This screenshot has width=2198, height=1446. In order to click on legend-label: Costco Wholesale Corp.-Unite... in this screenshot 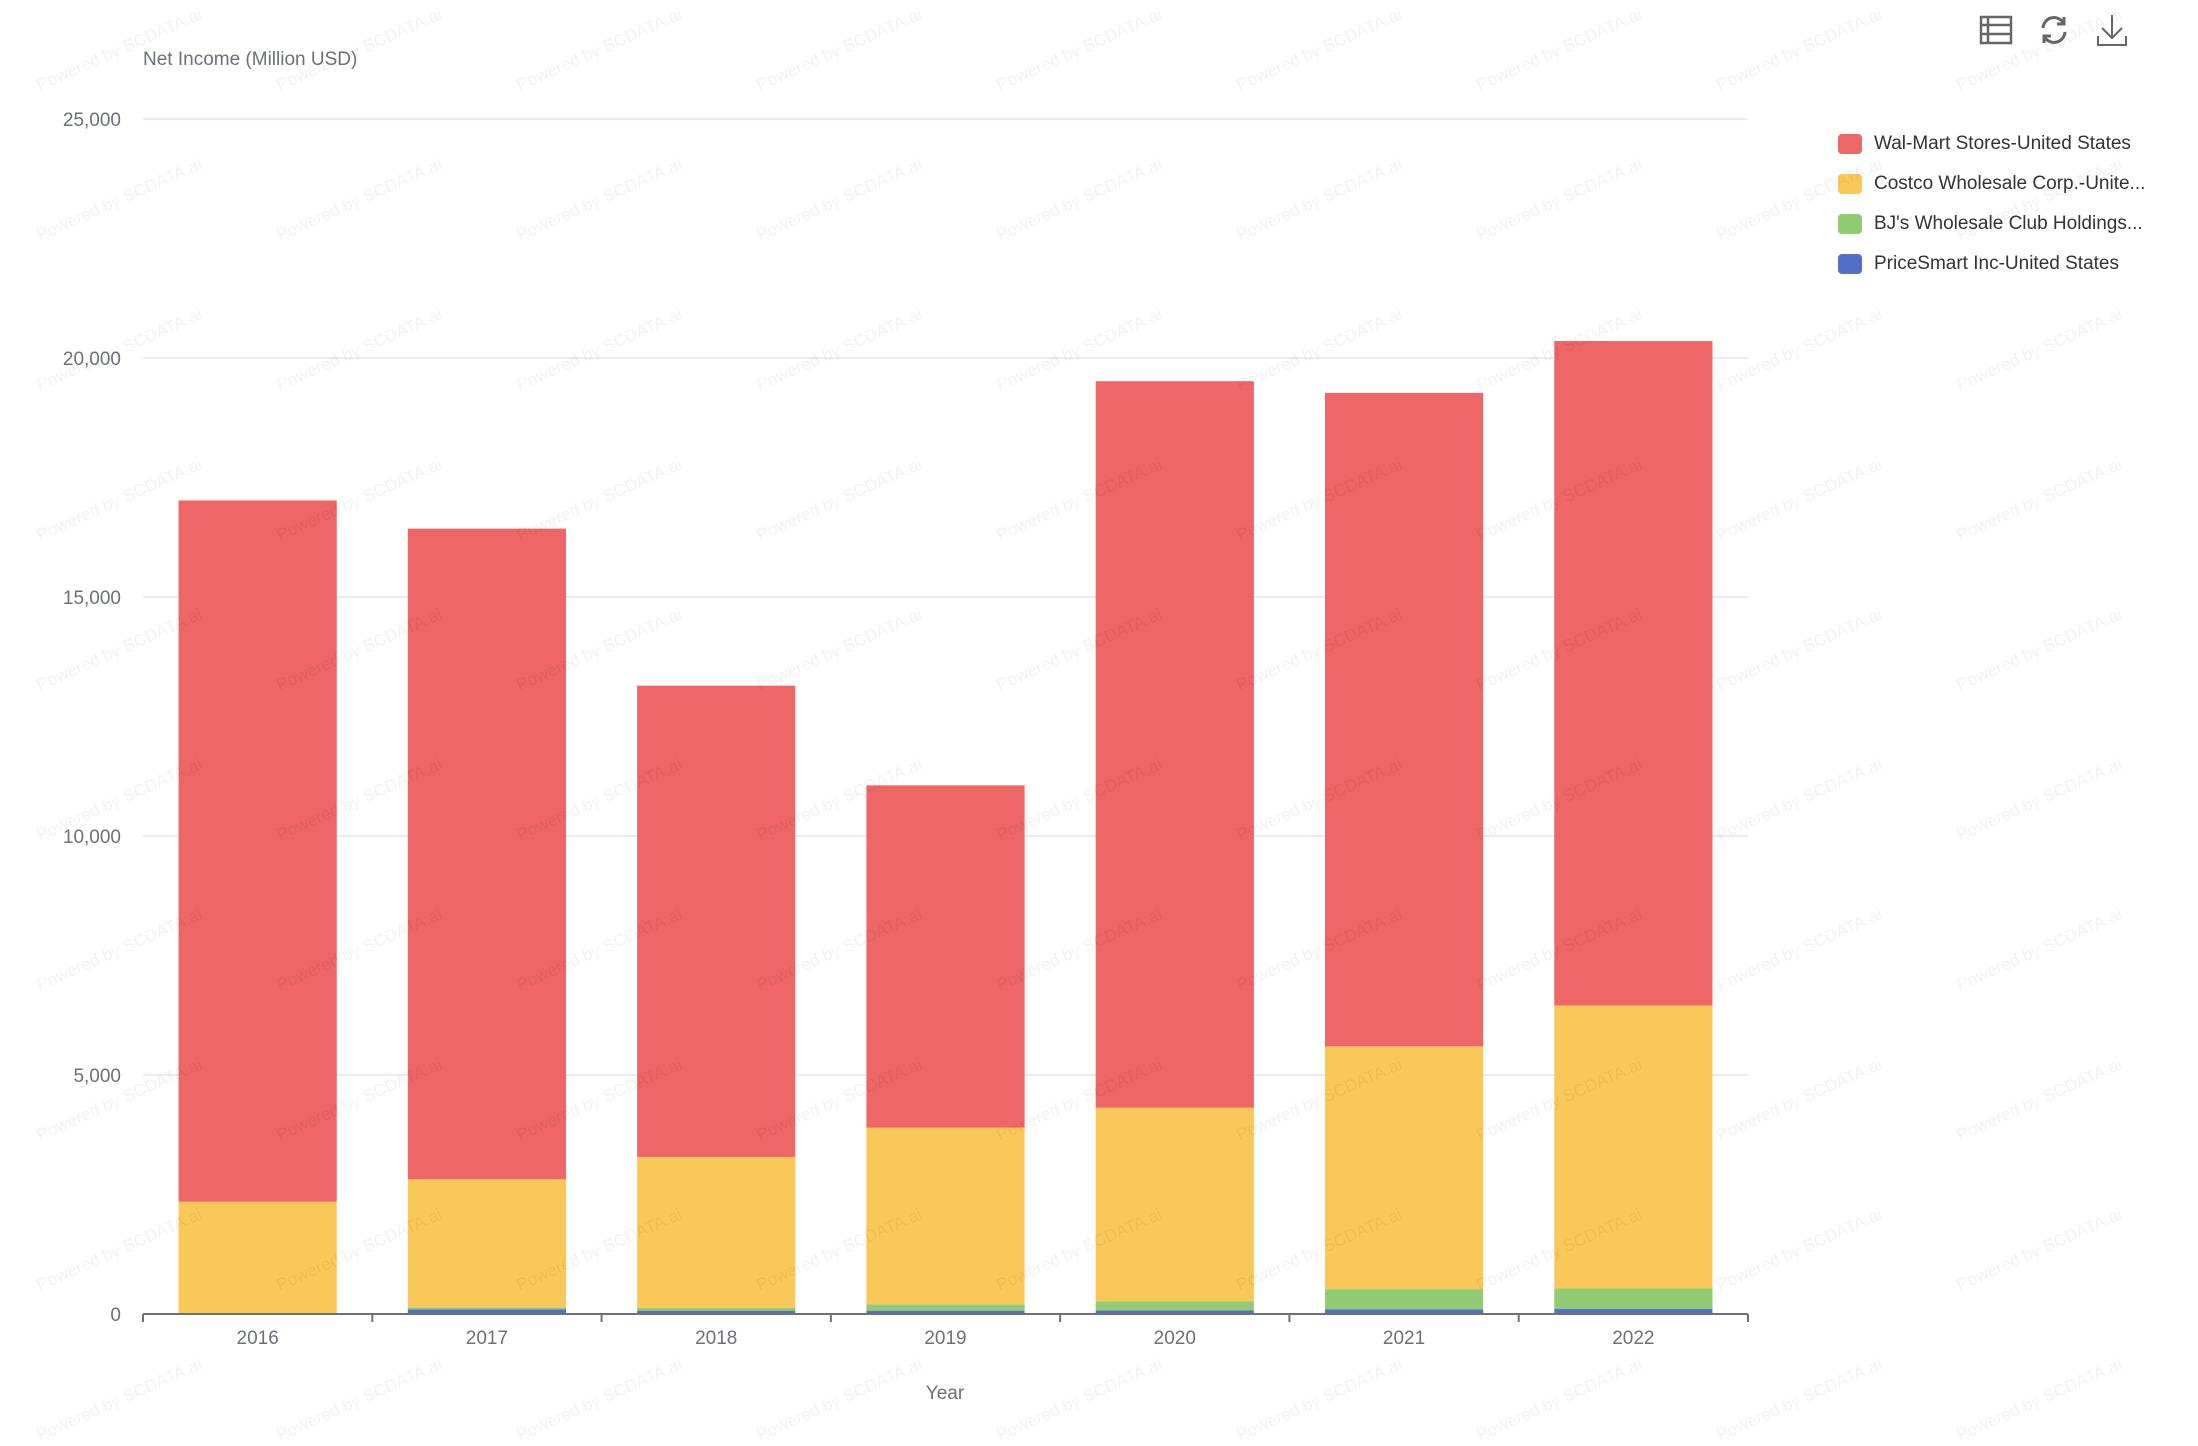, I will do `click(2010, 183)`.